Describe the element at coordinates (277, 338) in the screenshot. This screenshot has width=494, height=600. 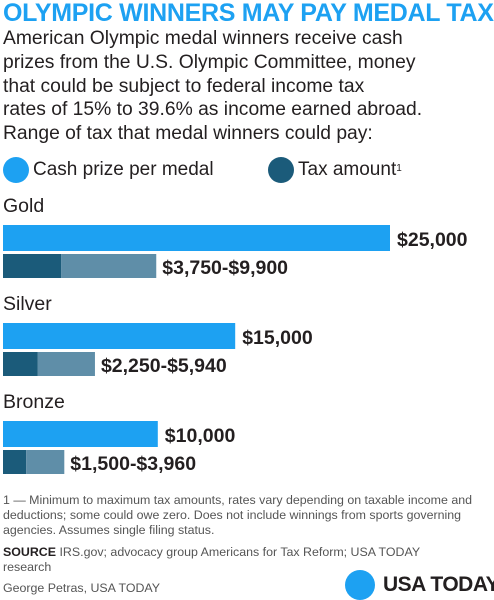
I see `cash-label-silver: $15,000` at that location.